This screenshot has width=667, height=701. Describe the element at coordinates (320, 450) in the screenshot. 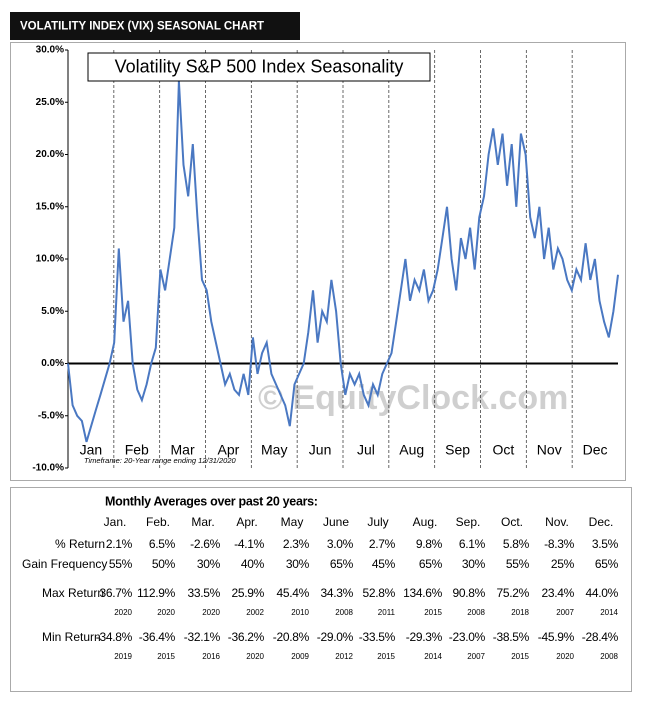

I see `x-tick-label: Jun` at that location.